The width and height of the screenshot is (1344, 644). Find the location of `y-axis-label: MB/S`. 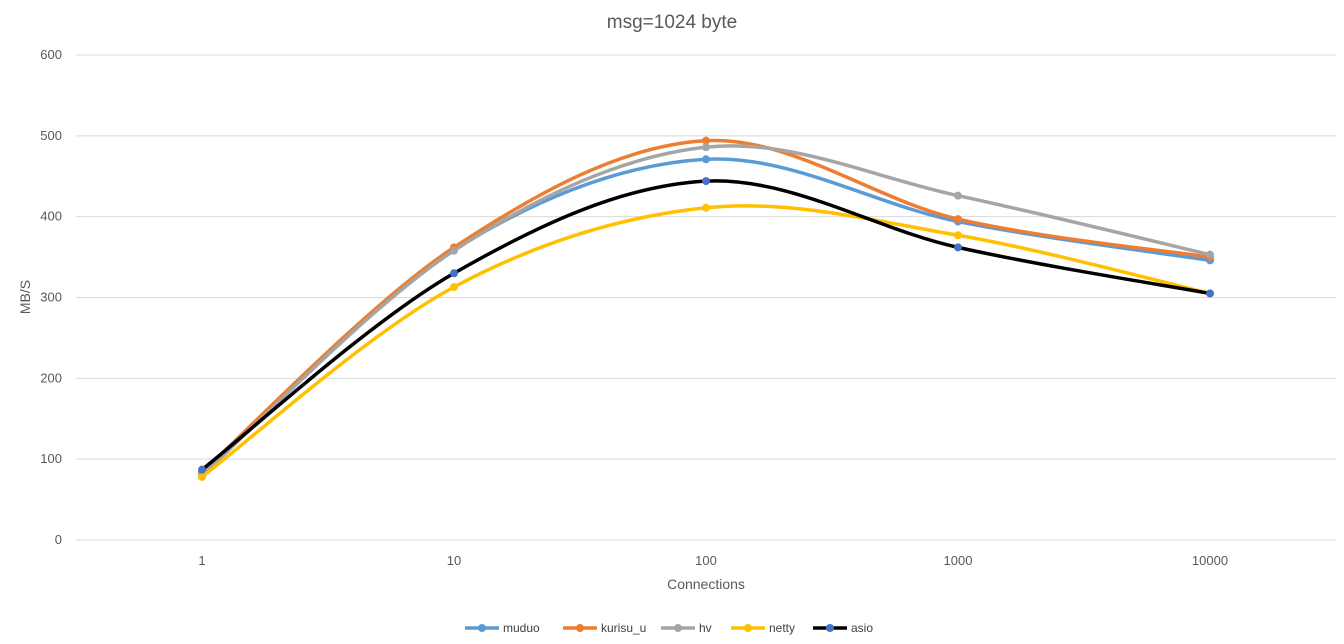

y-axis-label: MB/S is located at coordinates (25, 297).